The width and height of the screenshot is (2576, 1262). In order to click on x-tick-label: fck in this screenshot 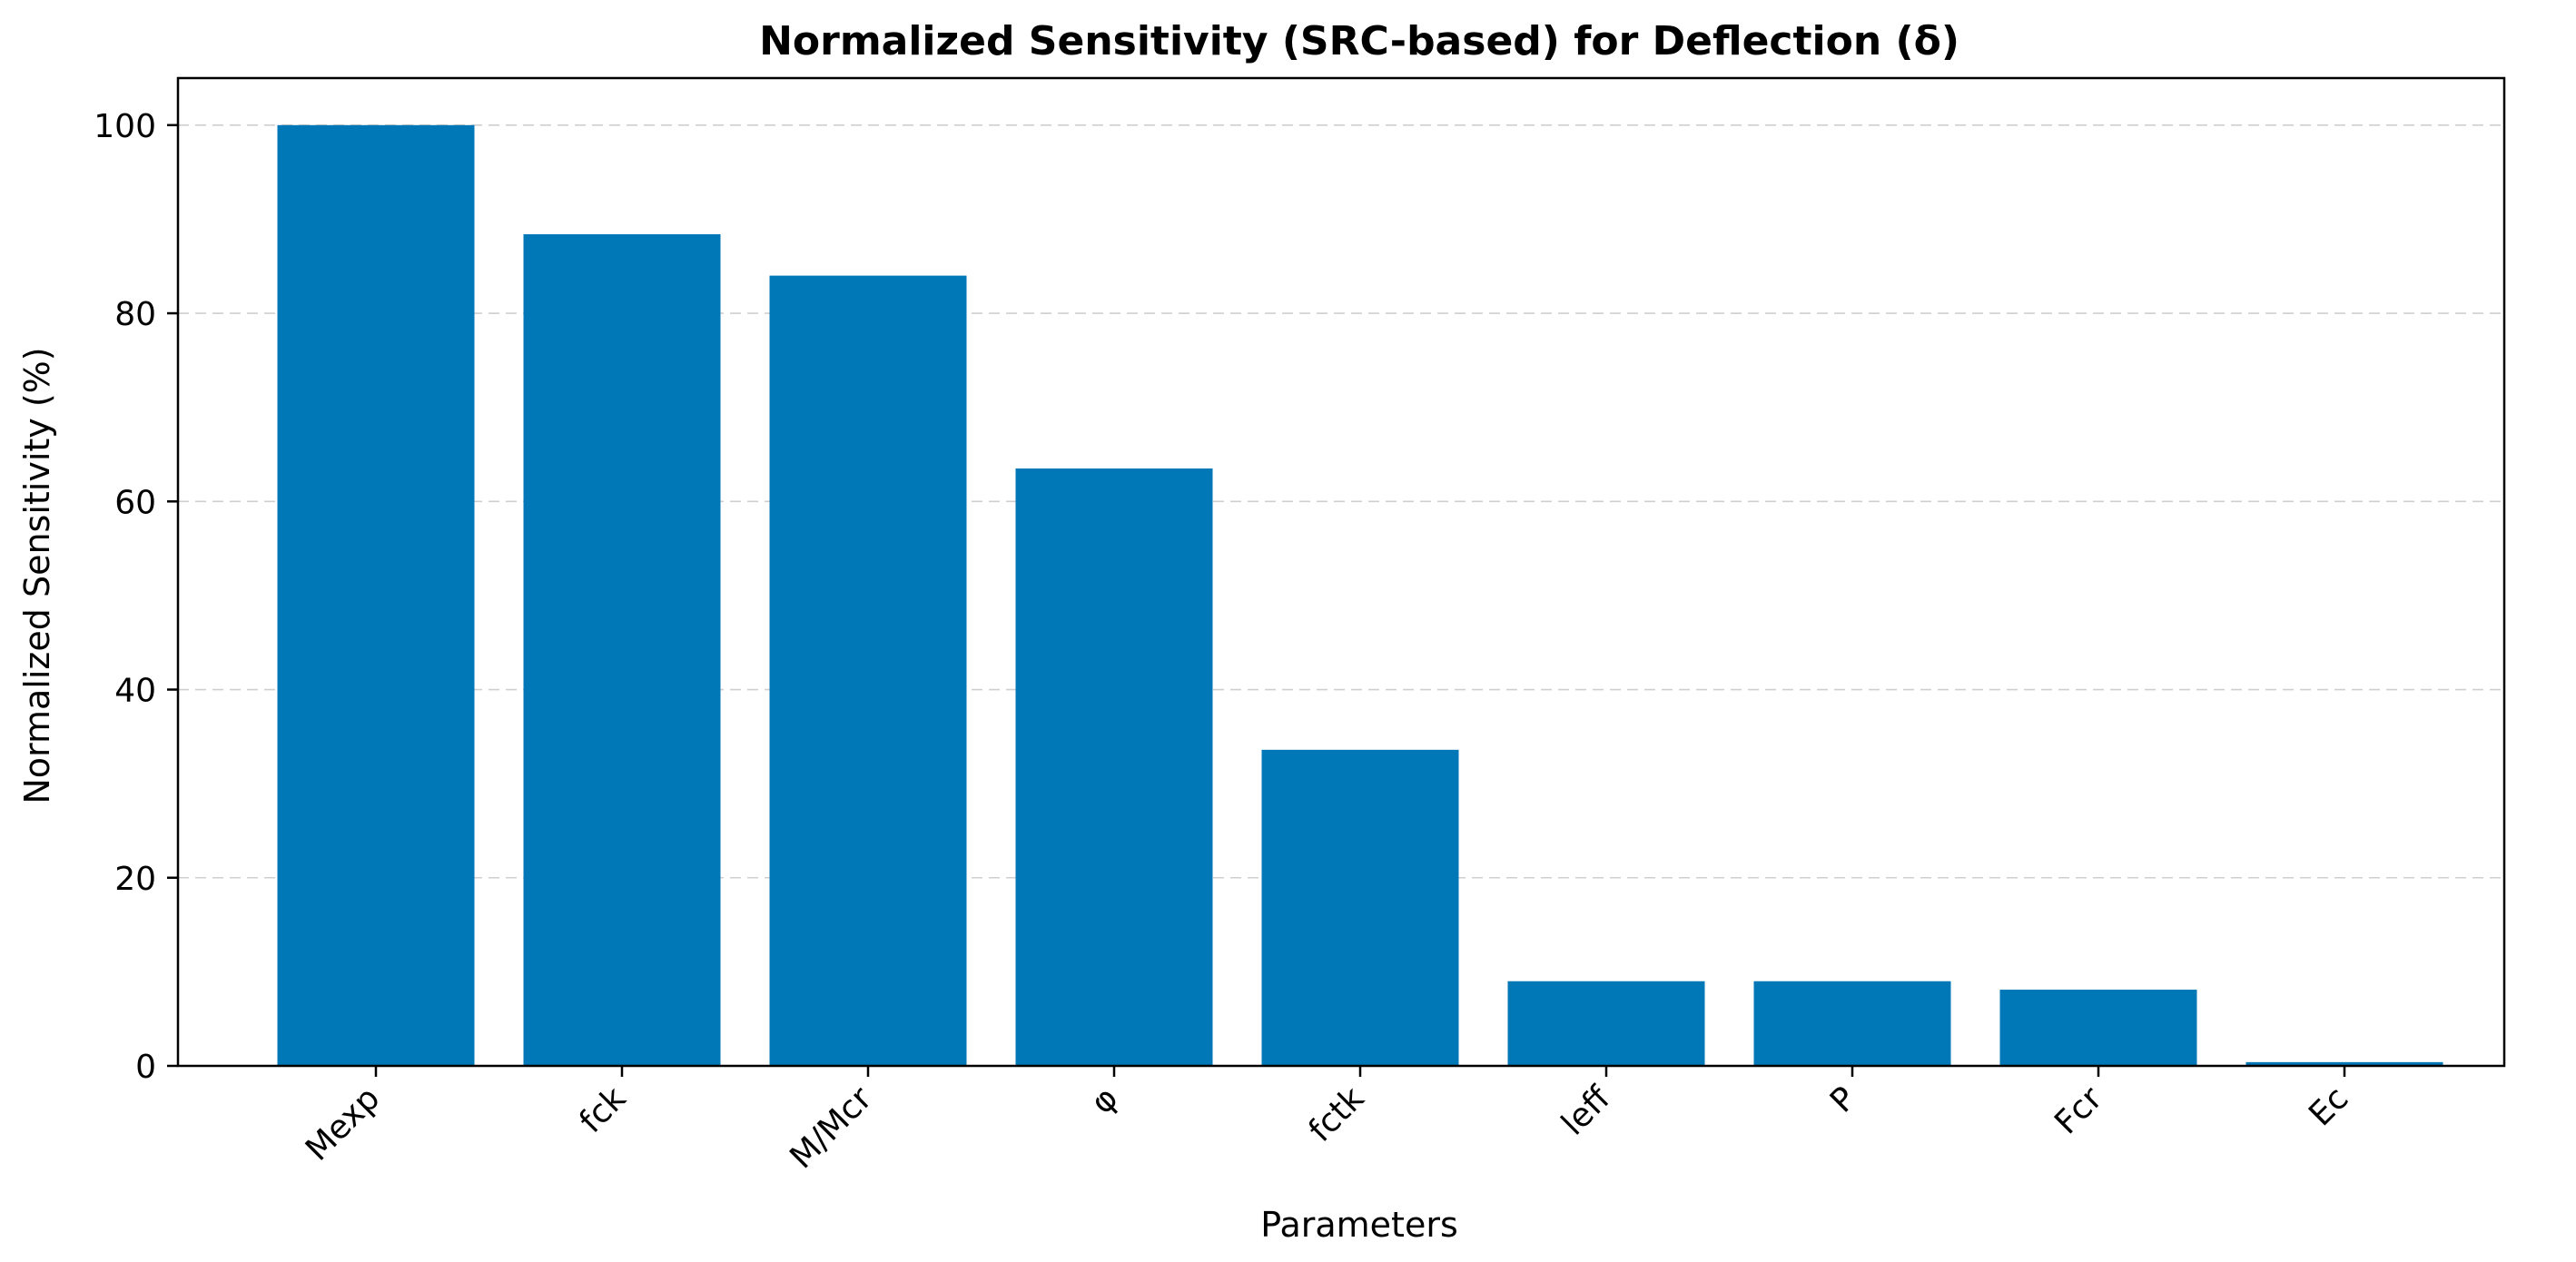, I will do `click(603, 1110)`.